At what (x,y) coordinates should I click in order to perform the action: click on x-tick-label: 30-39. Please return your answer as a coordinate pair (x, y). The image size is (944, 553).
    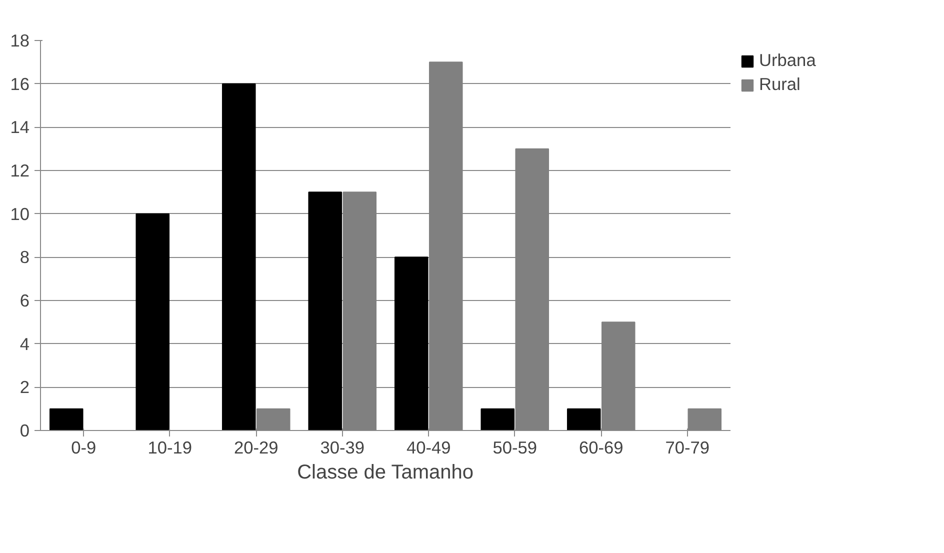
    Looking at the image, I should click on (342, 448).